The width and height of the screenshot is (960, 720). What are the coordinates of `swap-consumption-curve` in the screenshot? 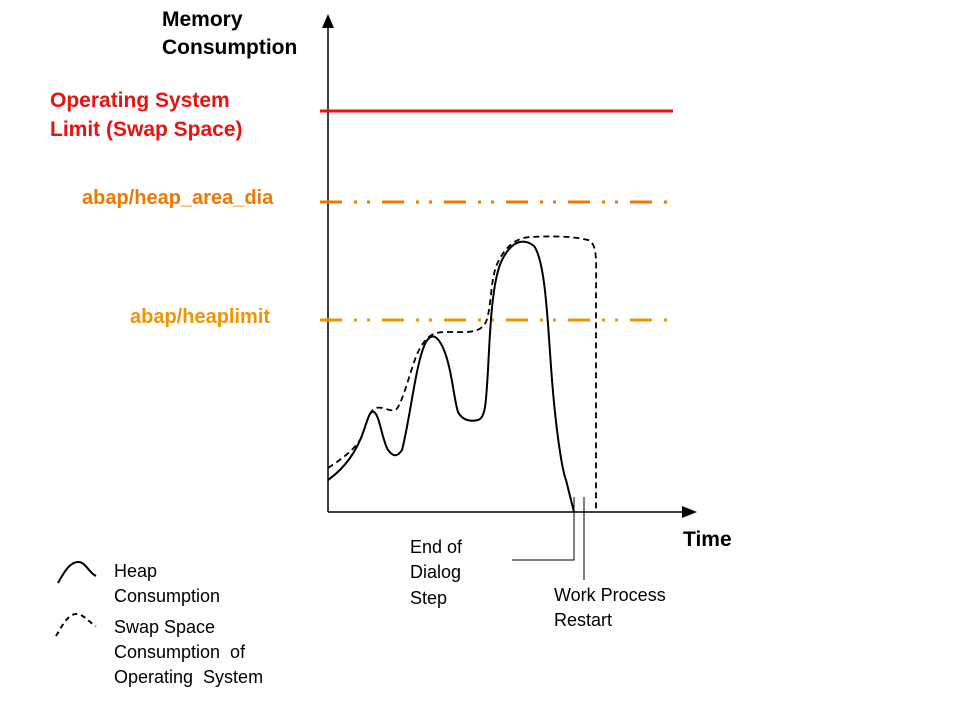 It's located at (462, 373).